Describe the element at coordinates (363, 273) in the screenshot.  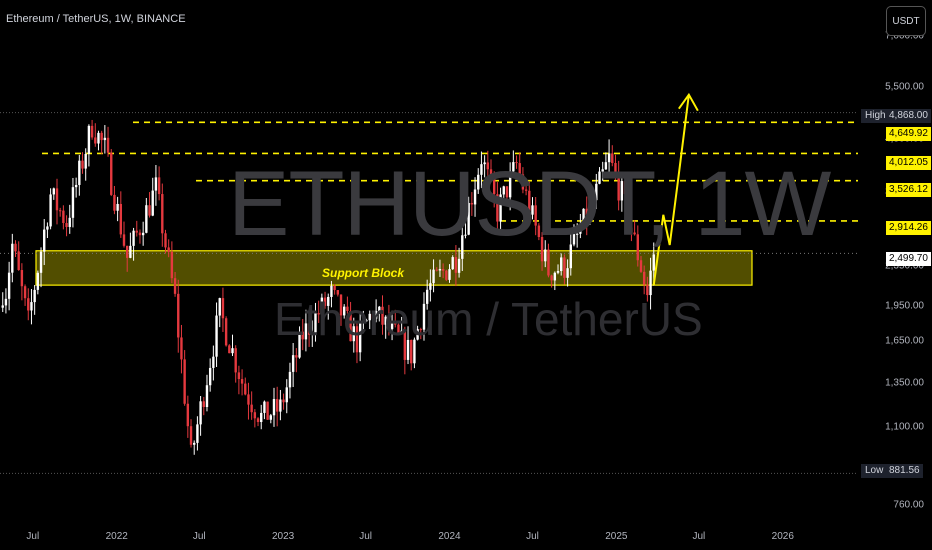
I see `support-block-label: Support Block` at that location.